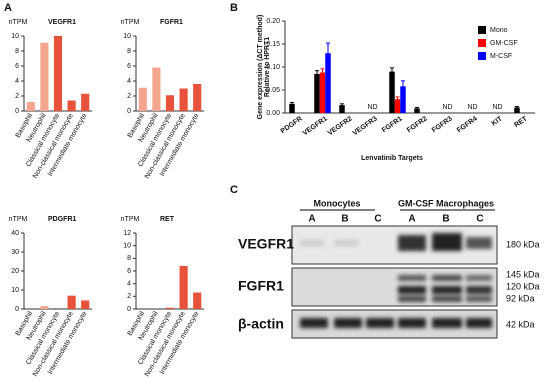 Image resolution: width=550 pixels, height=381 pixels. Describe the element at coordinates (365, 126) in the screenshot. I see `x-tick-label: VEGFR3` at that location.